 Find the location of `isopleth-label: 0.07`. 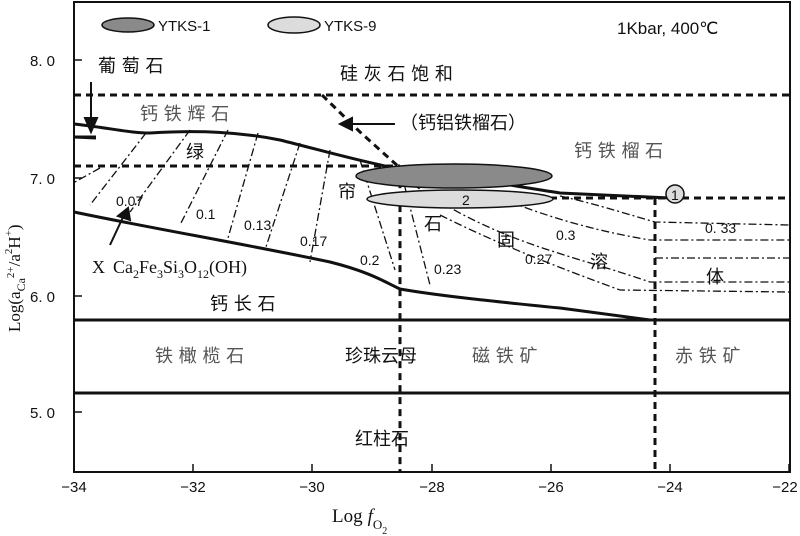

isopleth-label: 0.07 is located at coordinates (129, 201).